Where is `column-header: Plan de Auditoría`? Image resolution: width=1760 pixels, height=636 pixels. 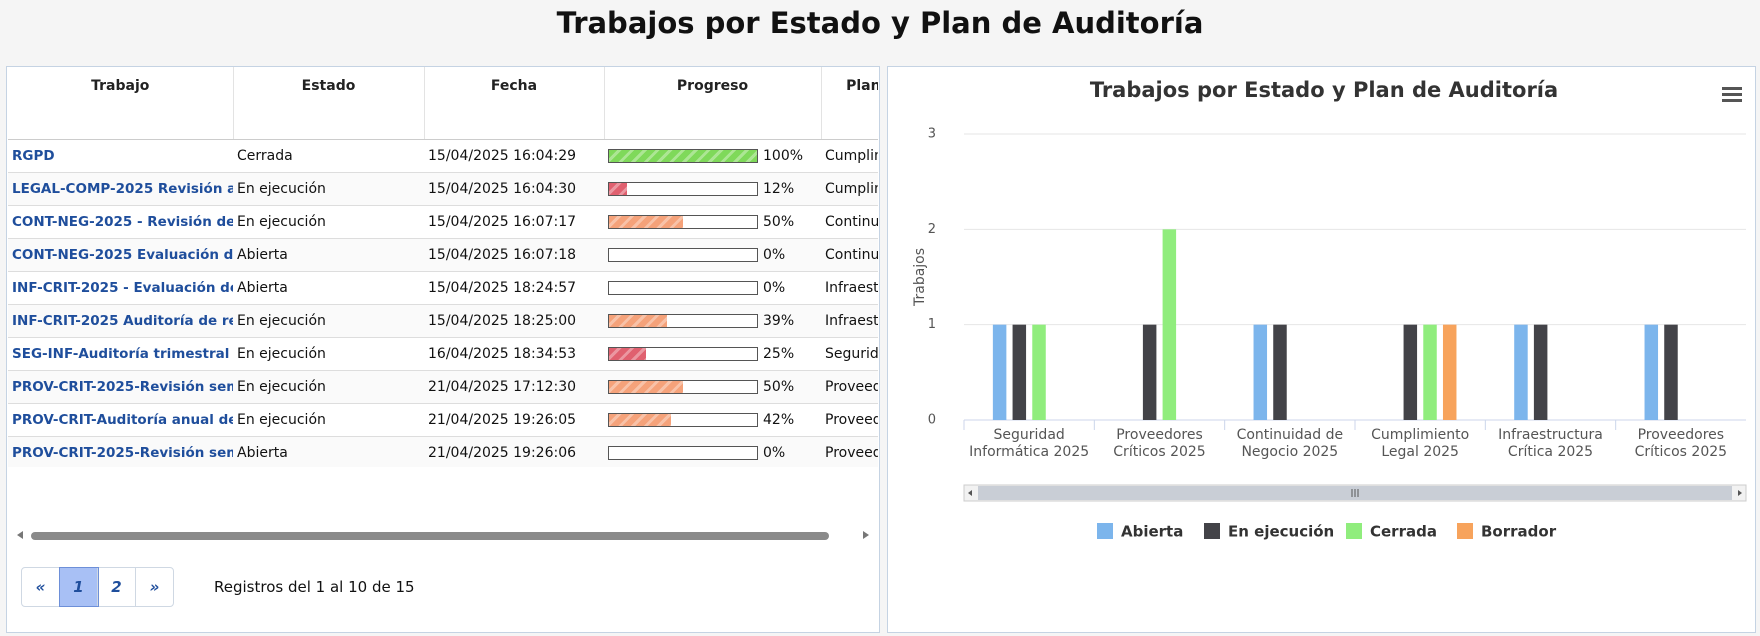 column-header: Plan de Auditoría is located at coordinates (849, 103).